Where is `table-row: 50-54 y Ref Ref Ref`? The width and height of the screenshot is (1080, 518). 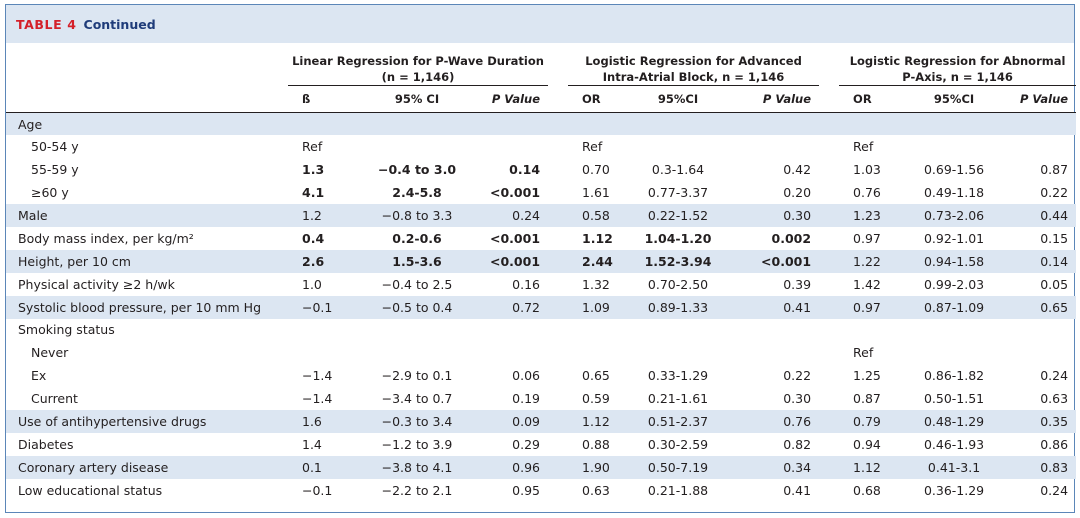
table-row: 50-54 y Ref Ref Ref is located at coordinates (541, 146).